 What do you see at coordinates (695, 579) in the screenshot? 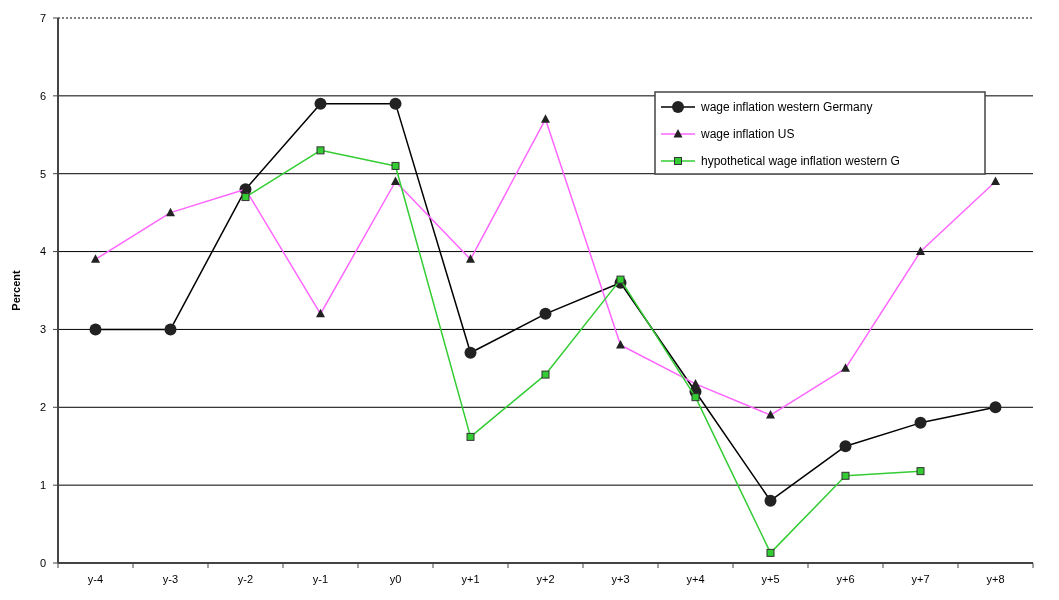
I see `x-tick-label: y+4` at bounding box center [695, 579].